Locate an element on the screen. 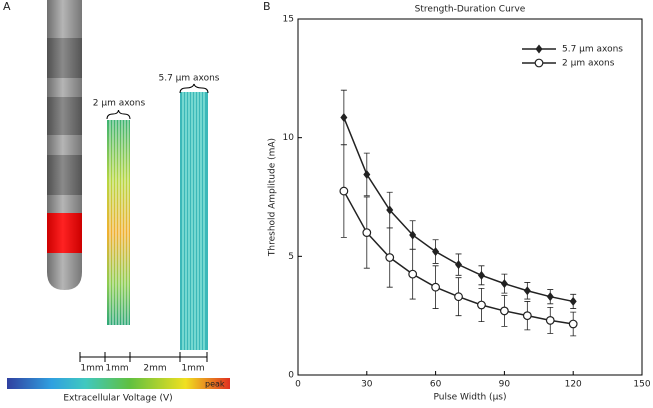 The height and width of the screenshot is (408, 653). scale-label: 2mm is located at coordinates (154, 369).